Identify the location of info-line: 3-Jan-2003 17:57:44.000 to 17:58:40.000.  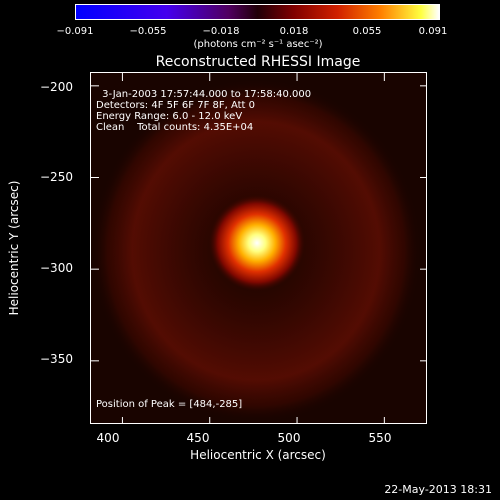
(205, 94).